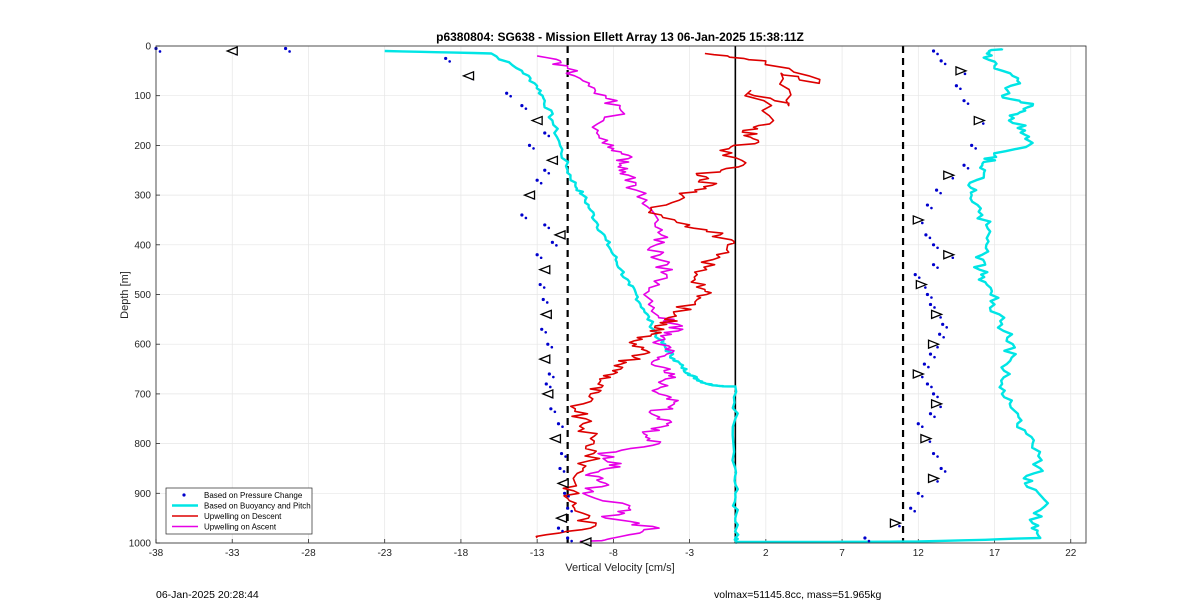 This screenshot has width=1200, height=611. Describe the element at coordinates (919, 553) in the screenshot. I see `x-tick-label: 12` at that location.